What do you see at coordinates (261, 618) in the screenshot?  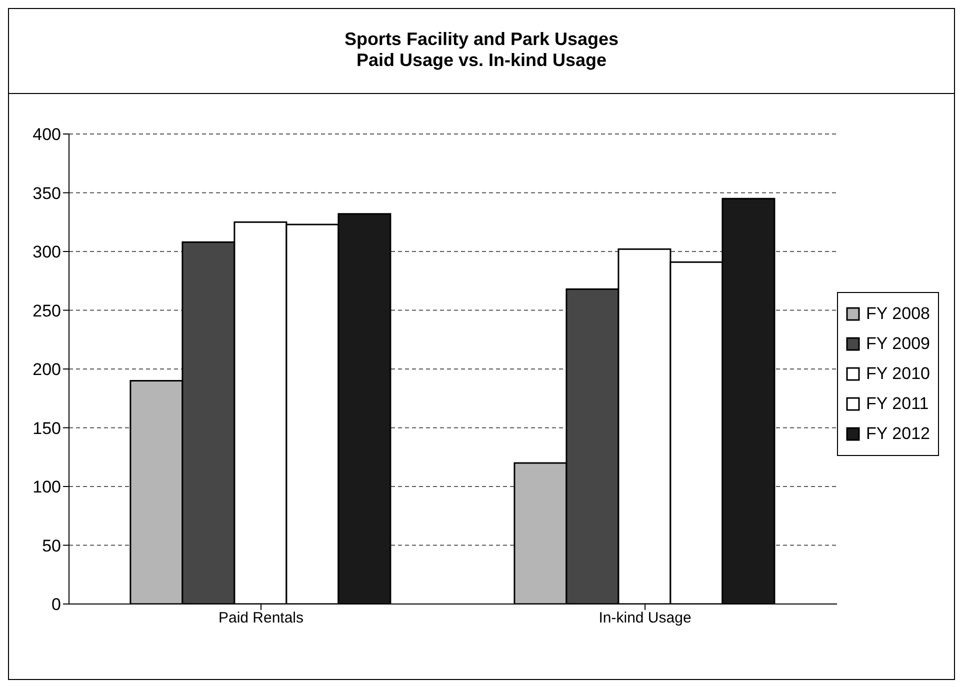 I see `x-tick-label: Paid Rentals` at bounding box center [261, 618].